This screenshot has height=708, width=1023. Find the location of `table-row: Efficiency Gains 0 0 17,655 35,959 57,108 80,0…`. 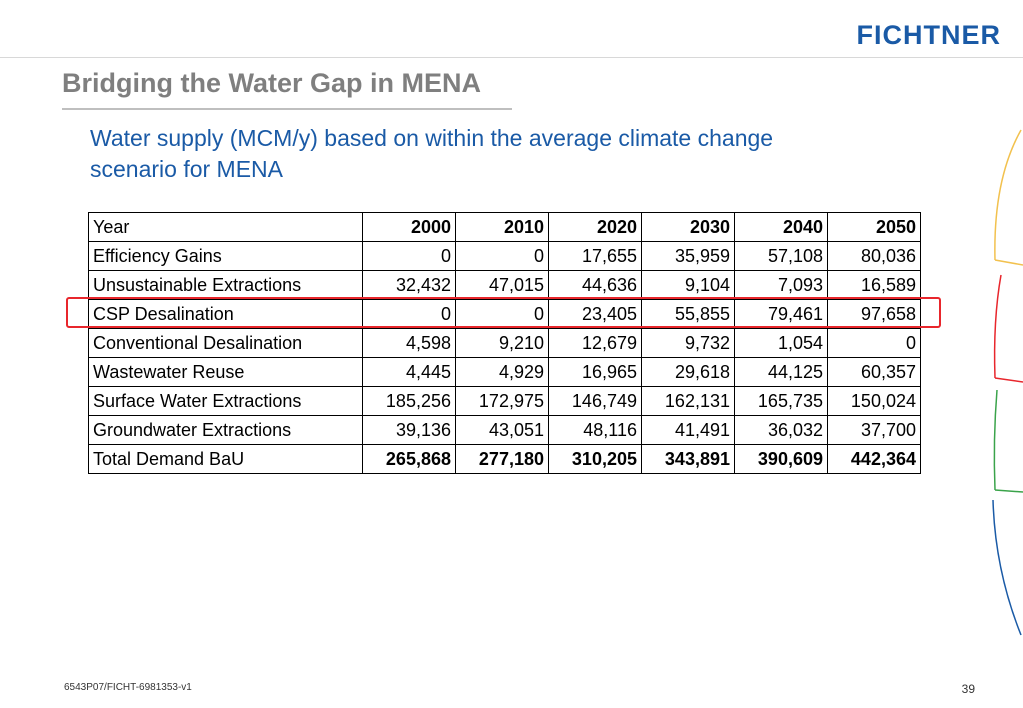

table-row: Efficiency Gains 0 0 17,655 35,959 57,108 80,0… is located at coordinates (504, 256).